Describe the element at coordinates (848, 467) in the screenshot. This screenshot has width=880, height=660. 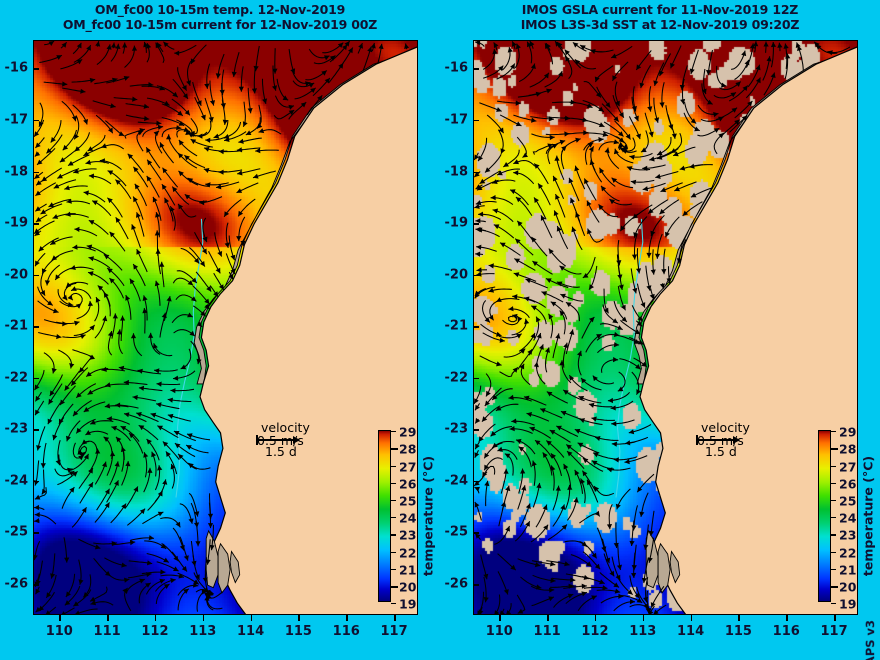
I see `colorbar-label-27: 27` at that location.